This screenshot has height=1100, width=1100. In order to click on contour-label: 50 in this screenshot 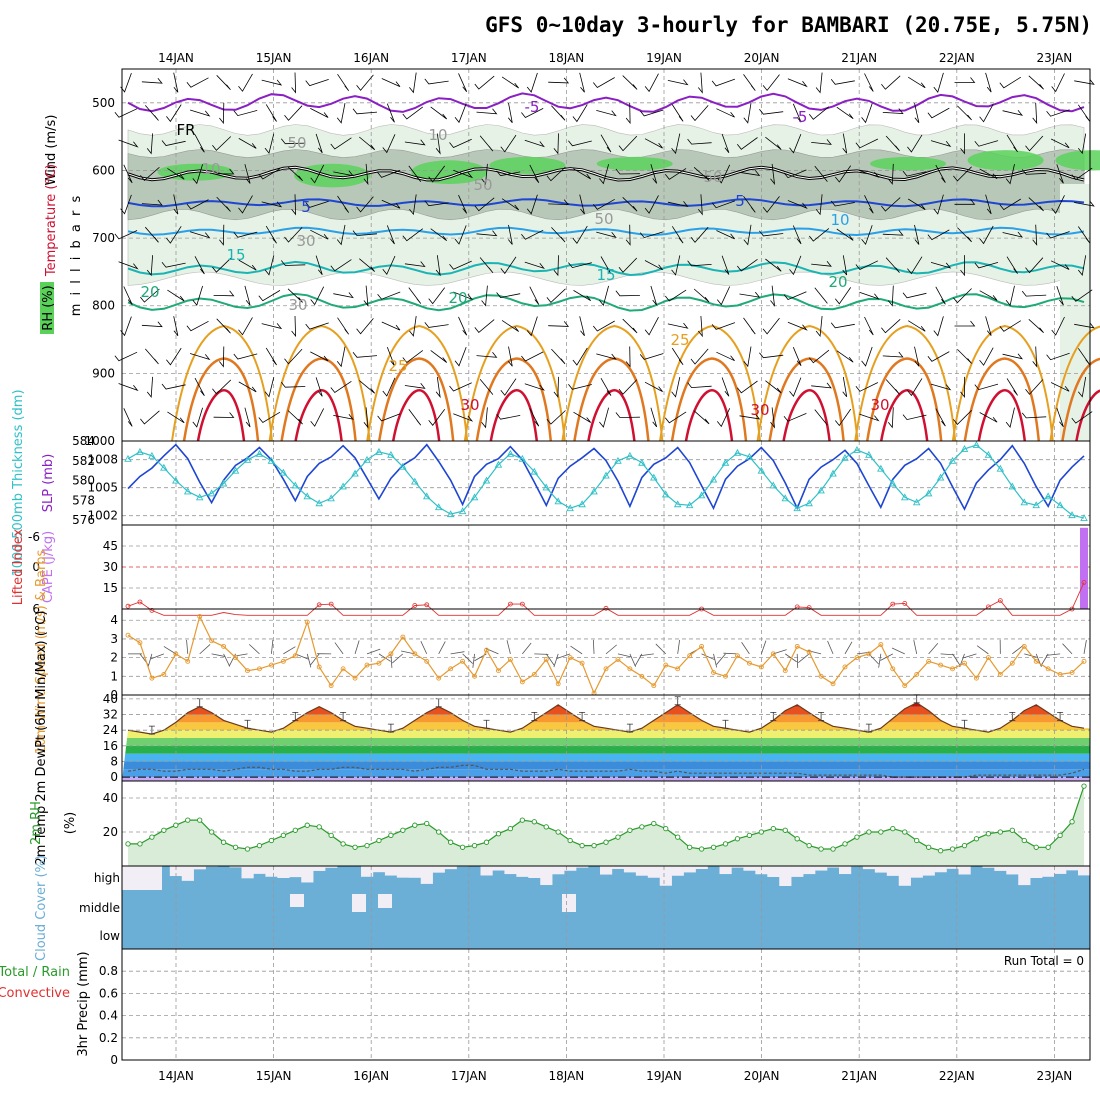, I will do `click(603, 219)`.